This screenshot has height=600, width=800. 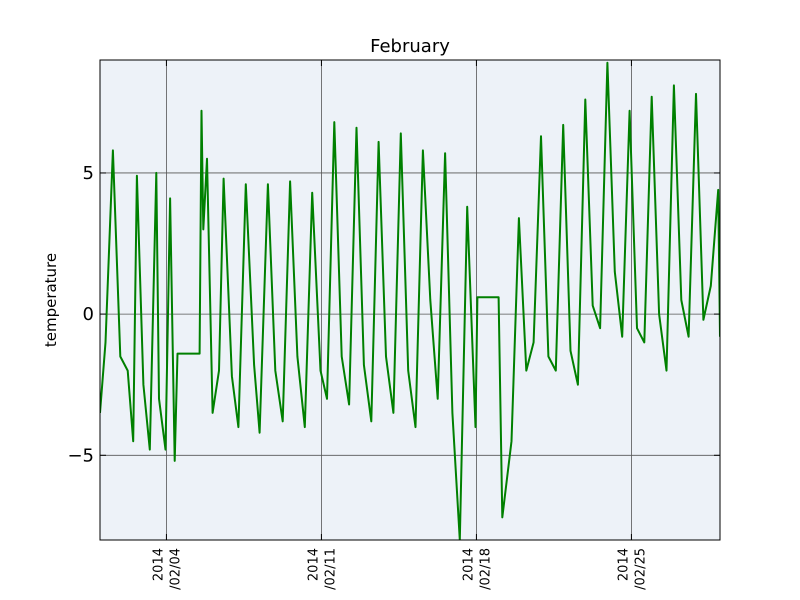 What do you see at coordinates (51, 300) in the screenshot?
I see `y-axis-label: temperature` at bounding box center [51, 300].